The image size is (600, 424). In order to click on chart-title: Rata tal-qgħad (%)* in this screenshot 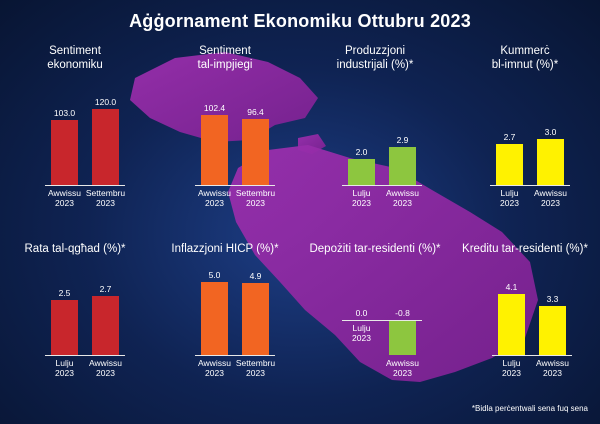, I will do `click(75, 249)`.